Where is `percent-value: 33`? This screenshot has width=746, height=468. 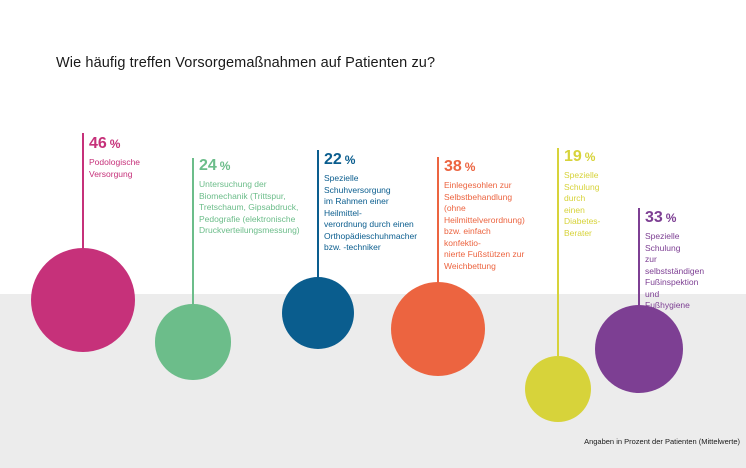
percent-value: 33 is located at coordinates (654, 217).